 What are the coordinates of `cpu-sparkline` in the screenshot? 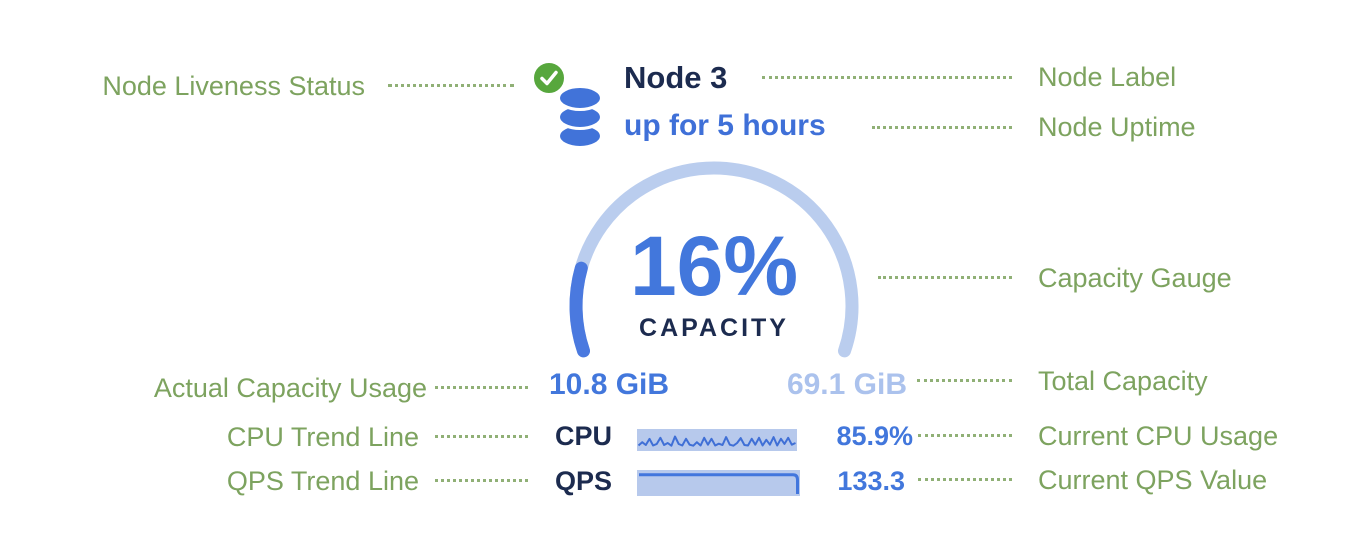 It's located at (717, 440).